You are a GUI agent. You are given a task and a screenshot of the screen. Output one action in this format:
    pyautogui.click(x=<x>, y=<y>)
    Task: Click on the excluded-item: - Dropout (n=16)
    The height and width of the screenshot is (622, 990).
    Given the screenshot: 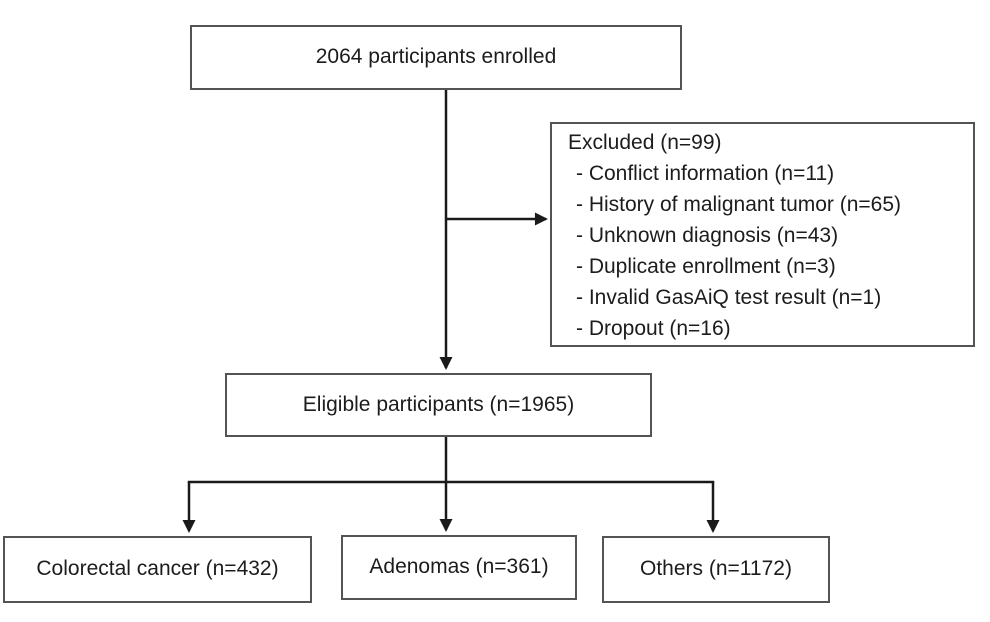 What is the action you would take?
    pyautogui.click(x=653, y=328)
    